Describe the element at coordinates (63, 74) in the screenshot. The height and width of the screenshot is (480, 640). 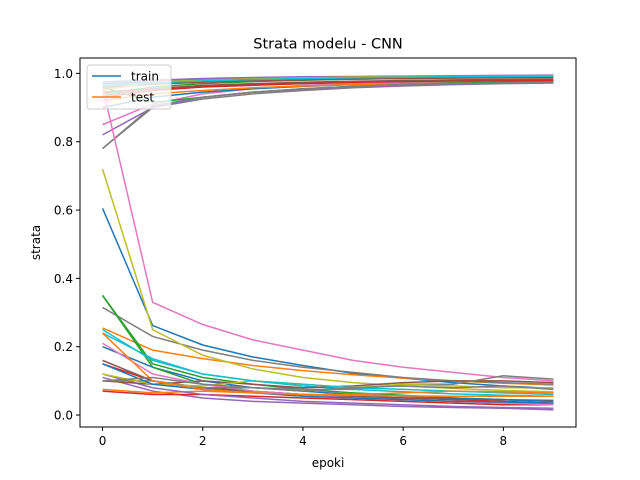
I see `y-tick-label: 1.0` at that location.